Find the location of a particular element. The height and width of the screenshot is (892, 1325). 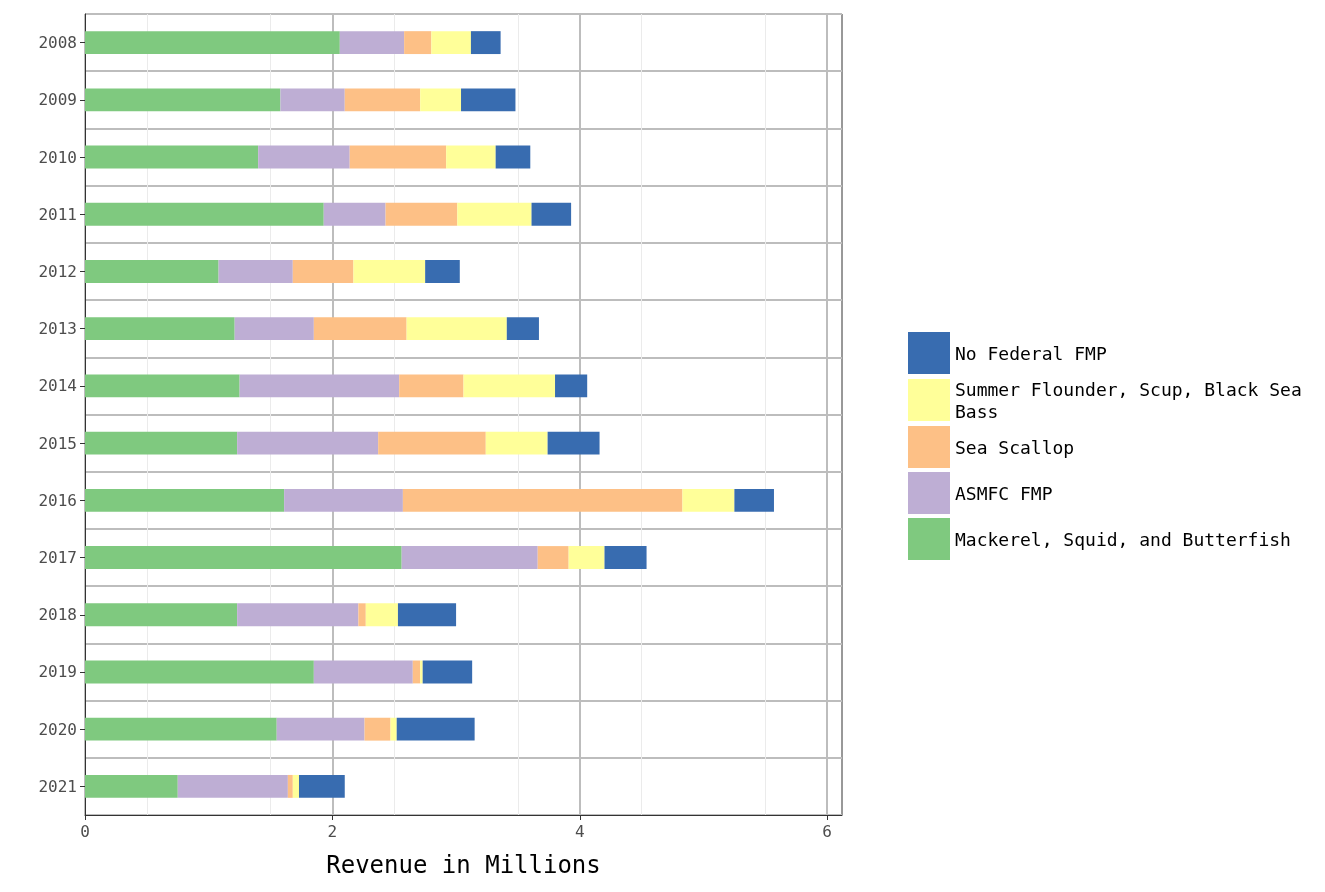

y-tick-label: 2017 is located at coordinates (57, 558).